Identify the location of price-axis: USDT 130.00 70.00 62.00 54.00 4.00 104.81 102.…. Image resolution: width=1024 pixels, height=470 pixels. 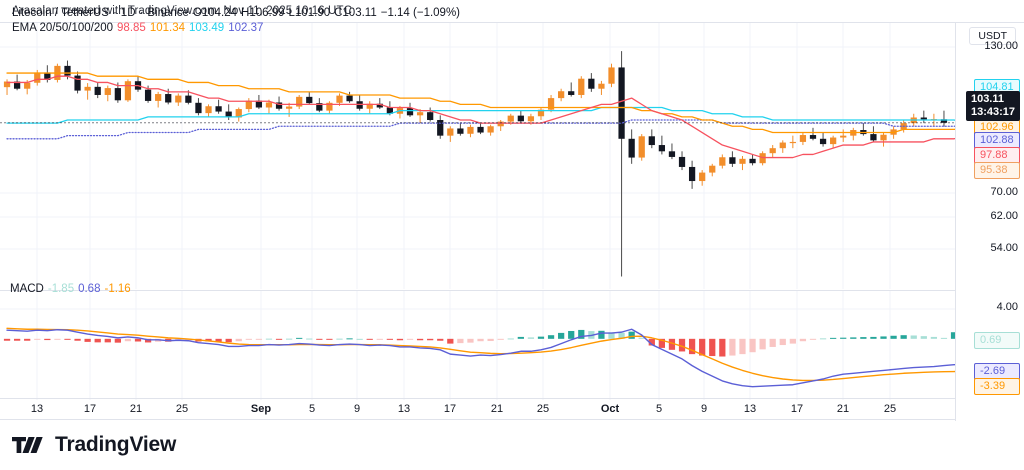
(989, 222).